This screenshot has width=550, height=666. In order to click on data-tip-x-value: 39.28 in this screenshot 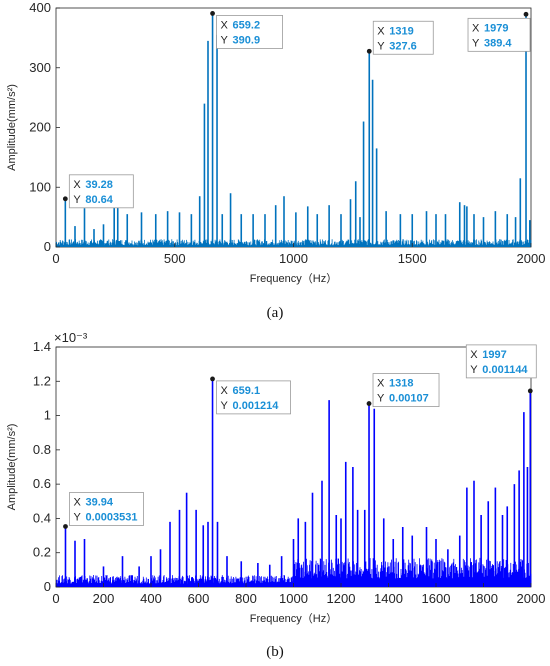, I will do `click(99, 185)`.